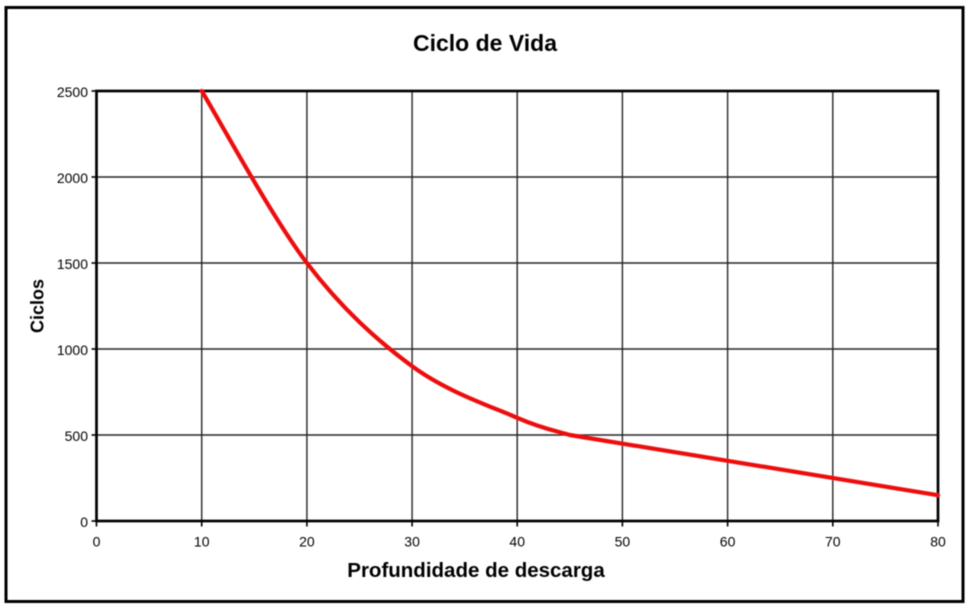  What do you see at coordinates (72, 264) in the screenshot?
I see `svg-text: 1500` at bounding box center [72, 264].